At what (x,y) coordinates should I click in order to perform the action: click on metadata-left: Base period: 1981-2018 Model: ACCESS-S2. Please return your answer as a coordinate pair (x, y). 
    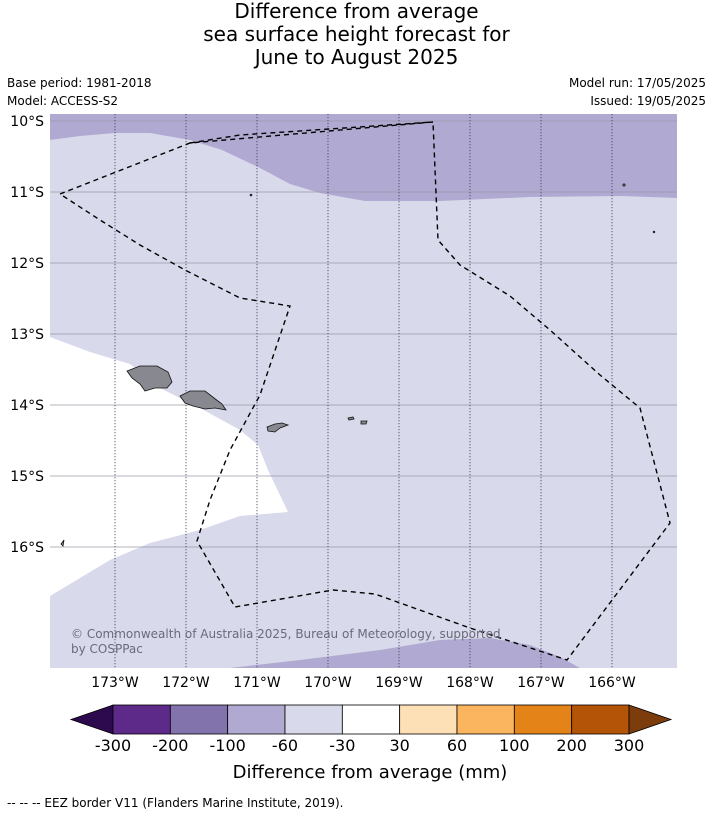
    Looking at the image, I should click on (79, 92).